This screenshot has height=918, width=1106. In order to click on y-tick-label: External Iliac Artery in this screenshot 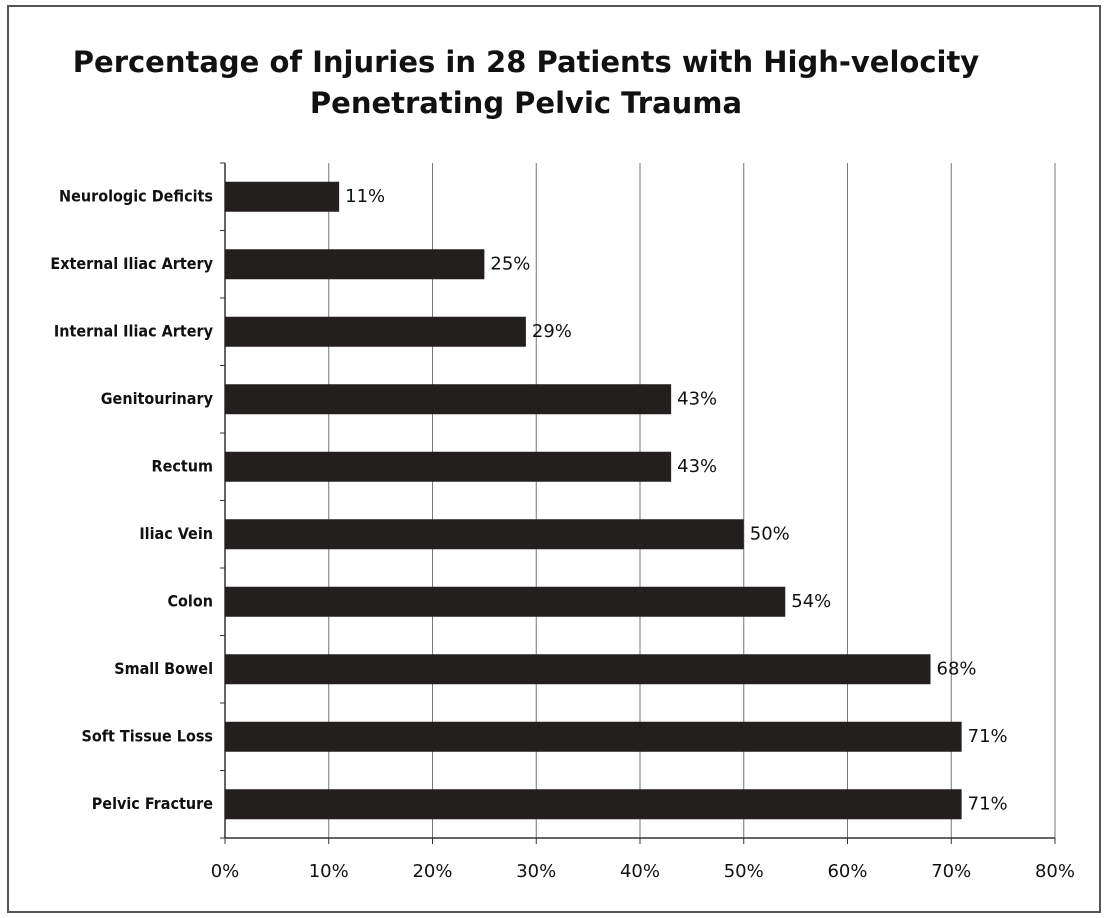, I will do `click(131, 263)`.